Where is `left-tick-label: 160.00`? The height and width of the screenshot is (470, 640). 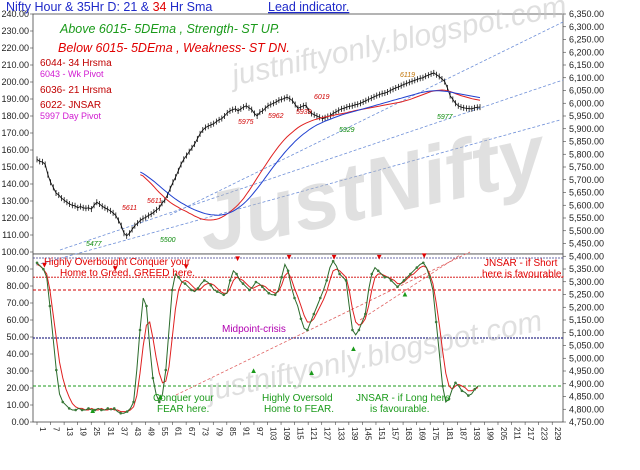
left-tick-label: 160.00 is located at coordinates (15, 150).